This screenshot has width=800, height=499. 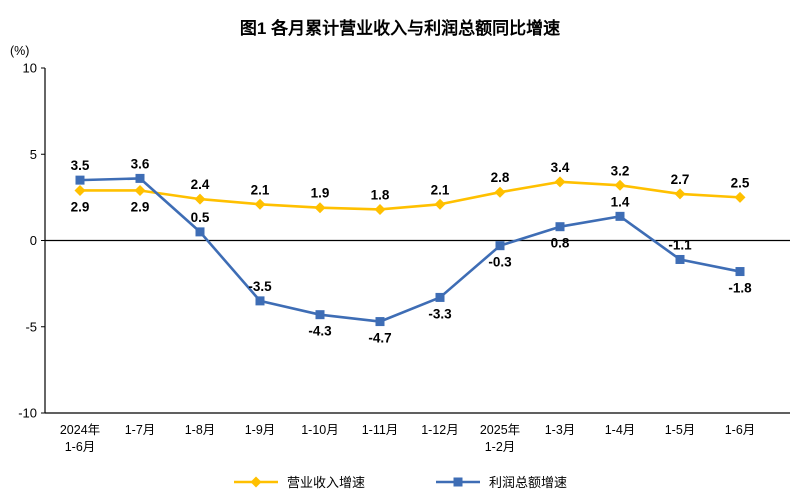 I want to click on data-label: -3.5, so click(x=260, y=286).